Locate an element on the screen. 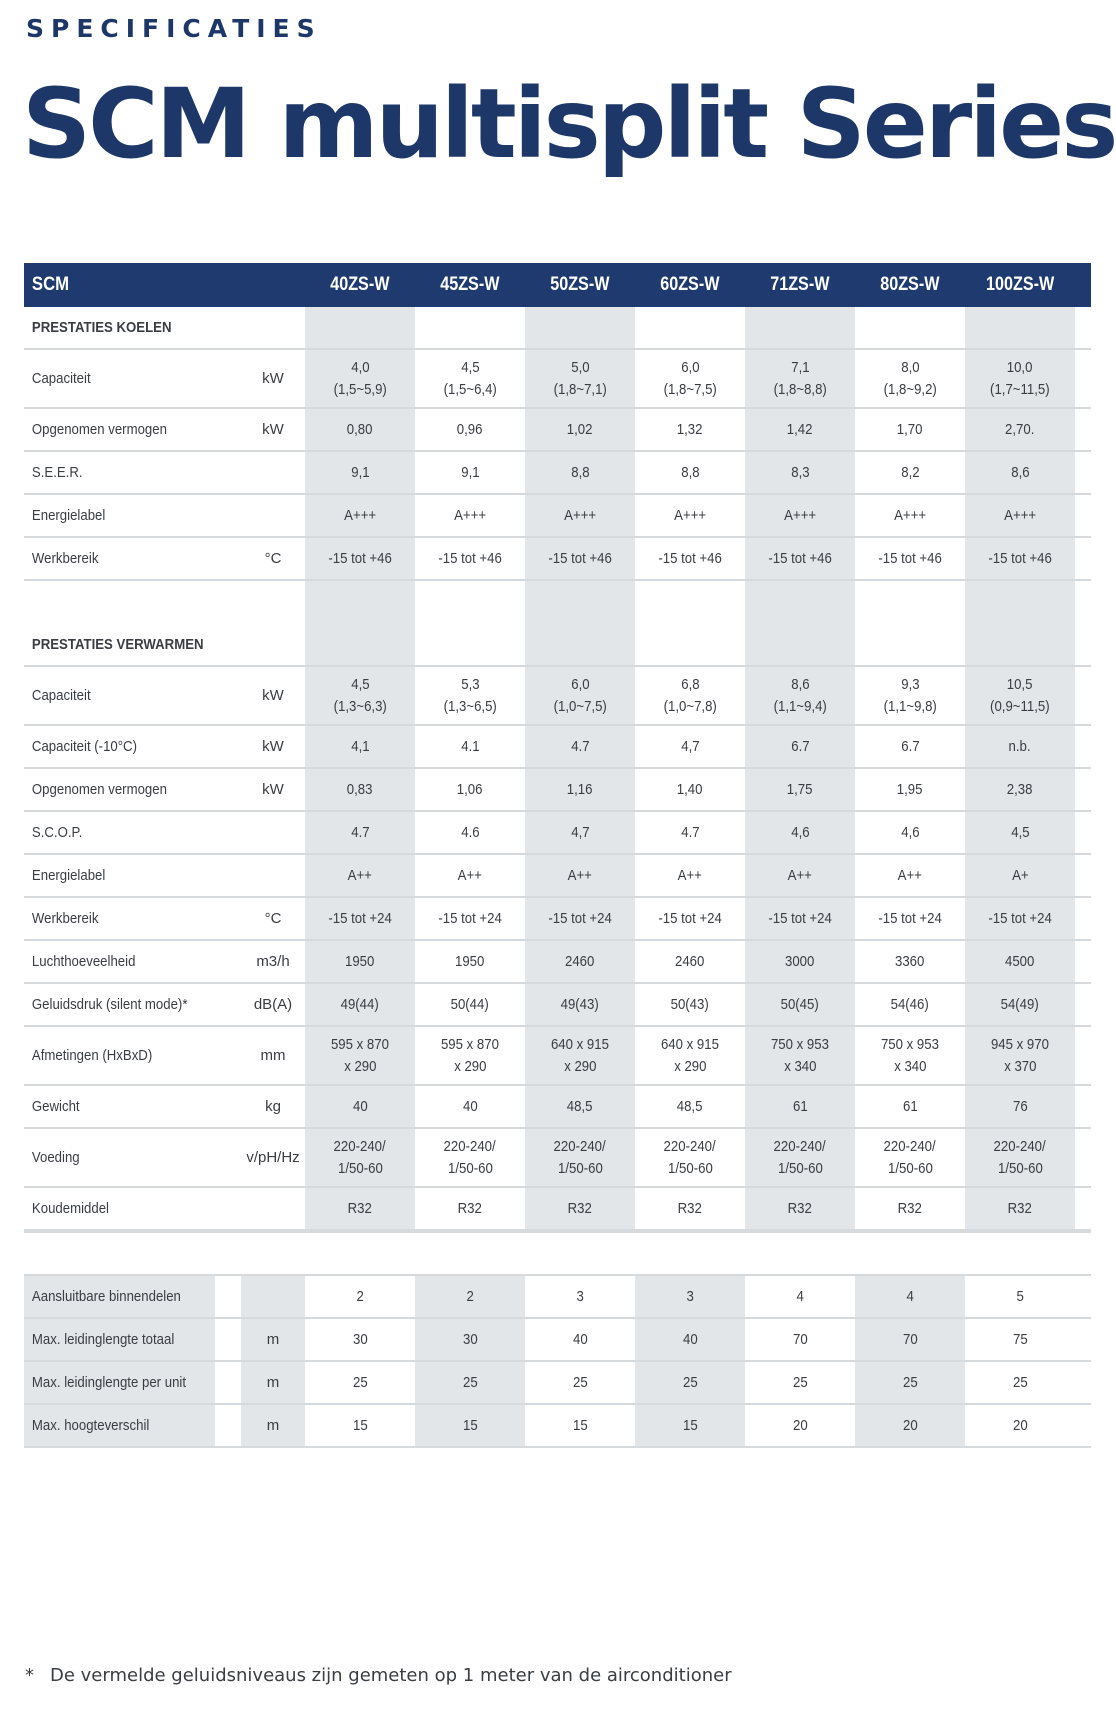  value-line: 640 x 915 is located at coordinates (580, 1044).